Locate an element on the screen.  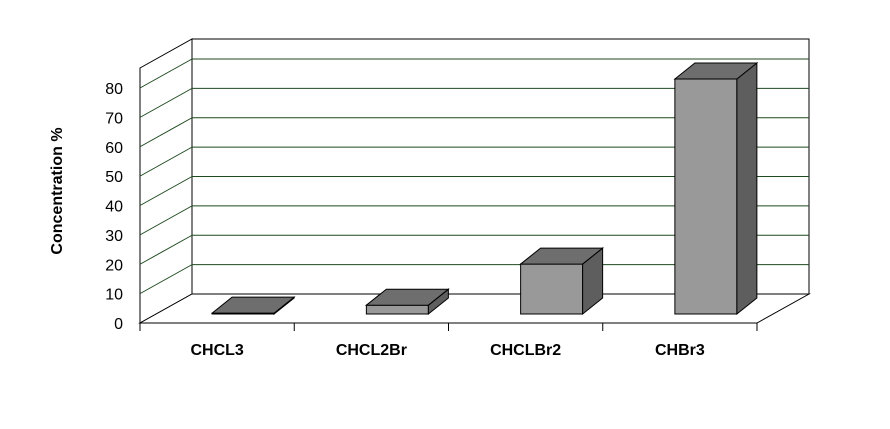
x-tick-label: CHCL2Br is located at coordinates (371, 350).